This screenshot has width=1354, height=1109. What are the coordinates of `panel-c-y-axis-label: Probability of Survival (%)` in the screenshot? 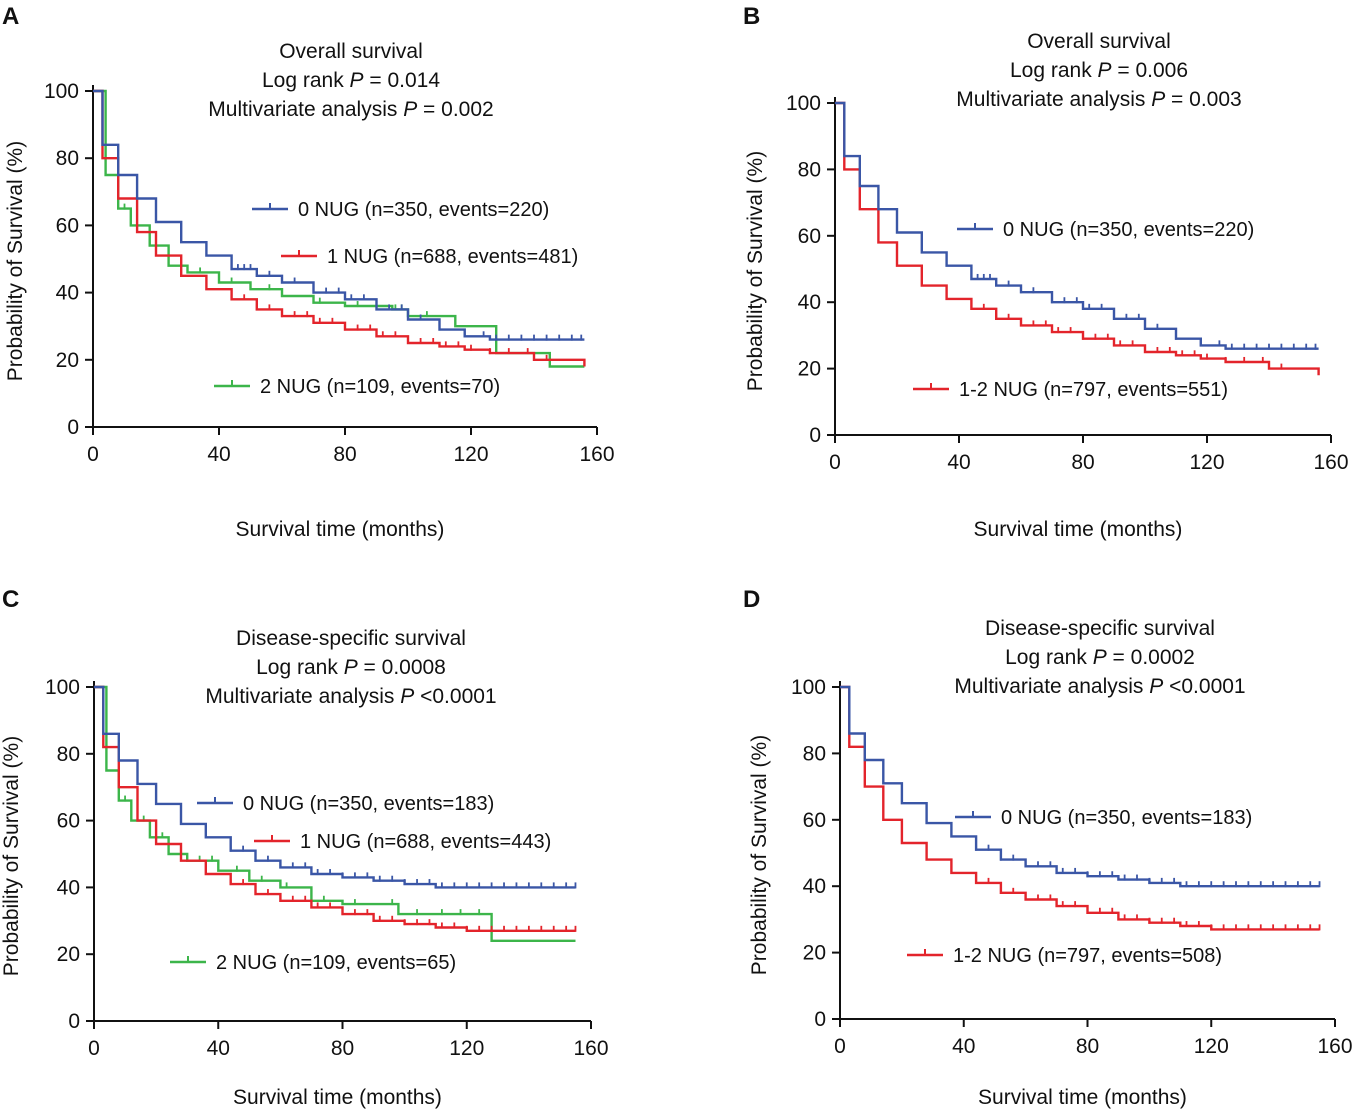 It's located at (11, 856).